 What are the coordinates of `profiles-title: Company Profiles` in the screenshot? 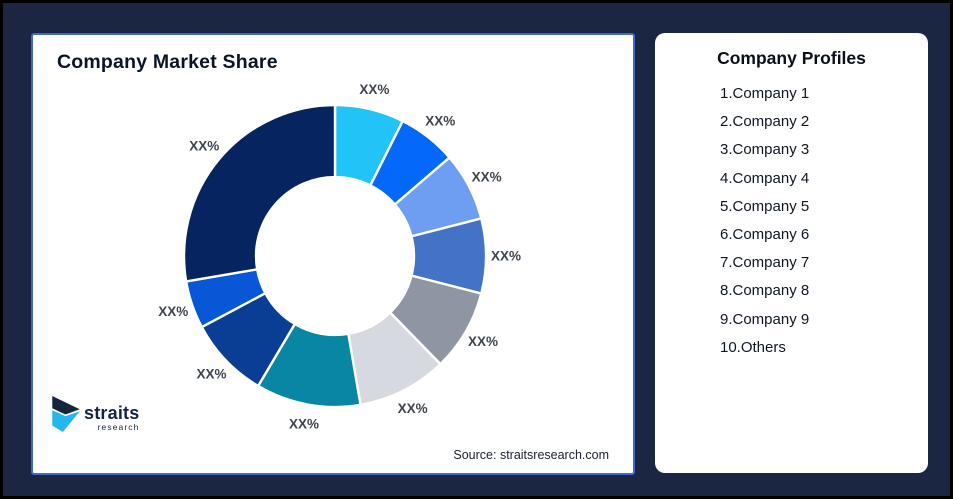 It's located at (791, 58).